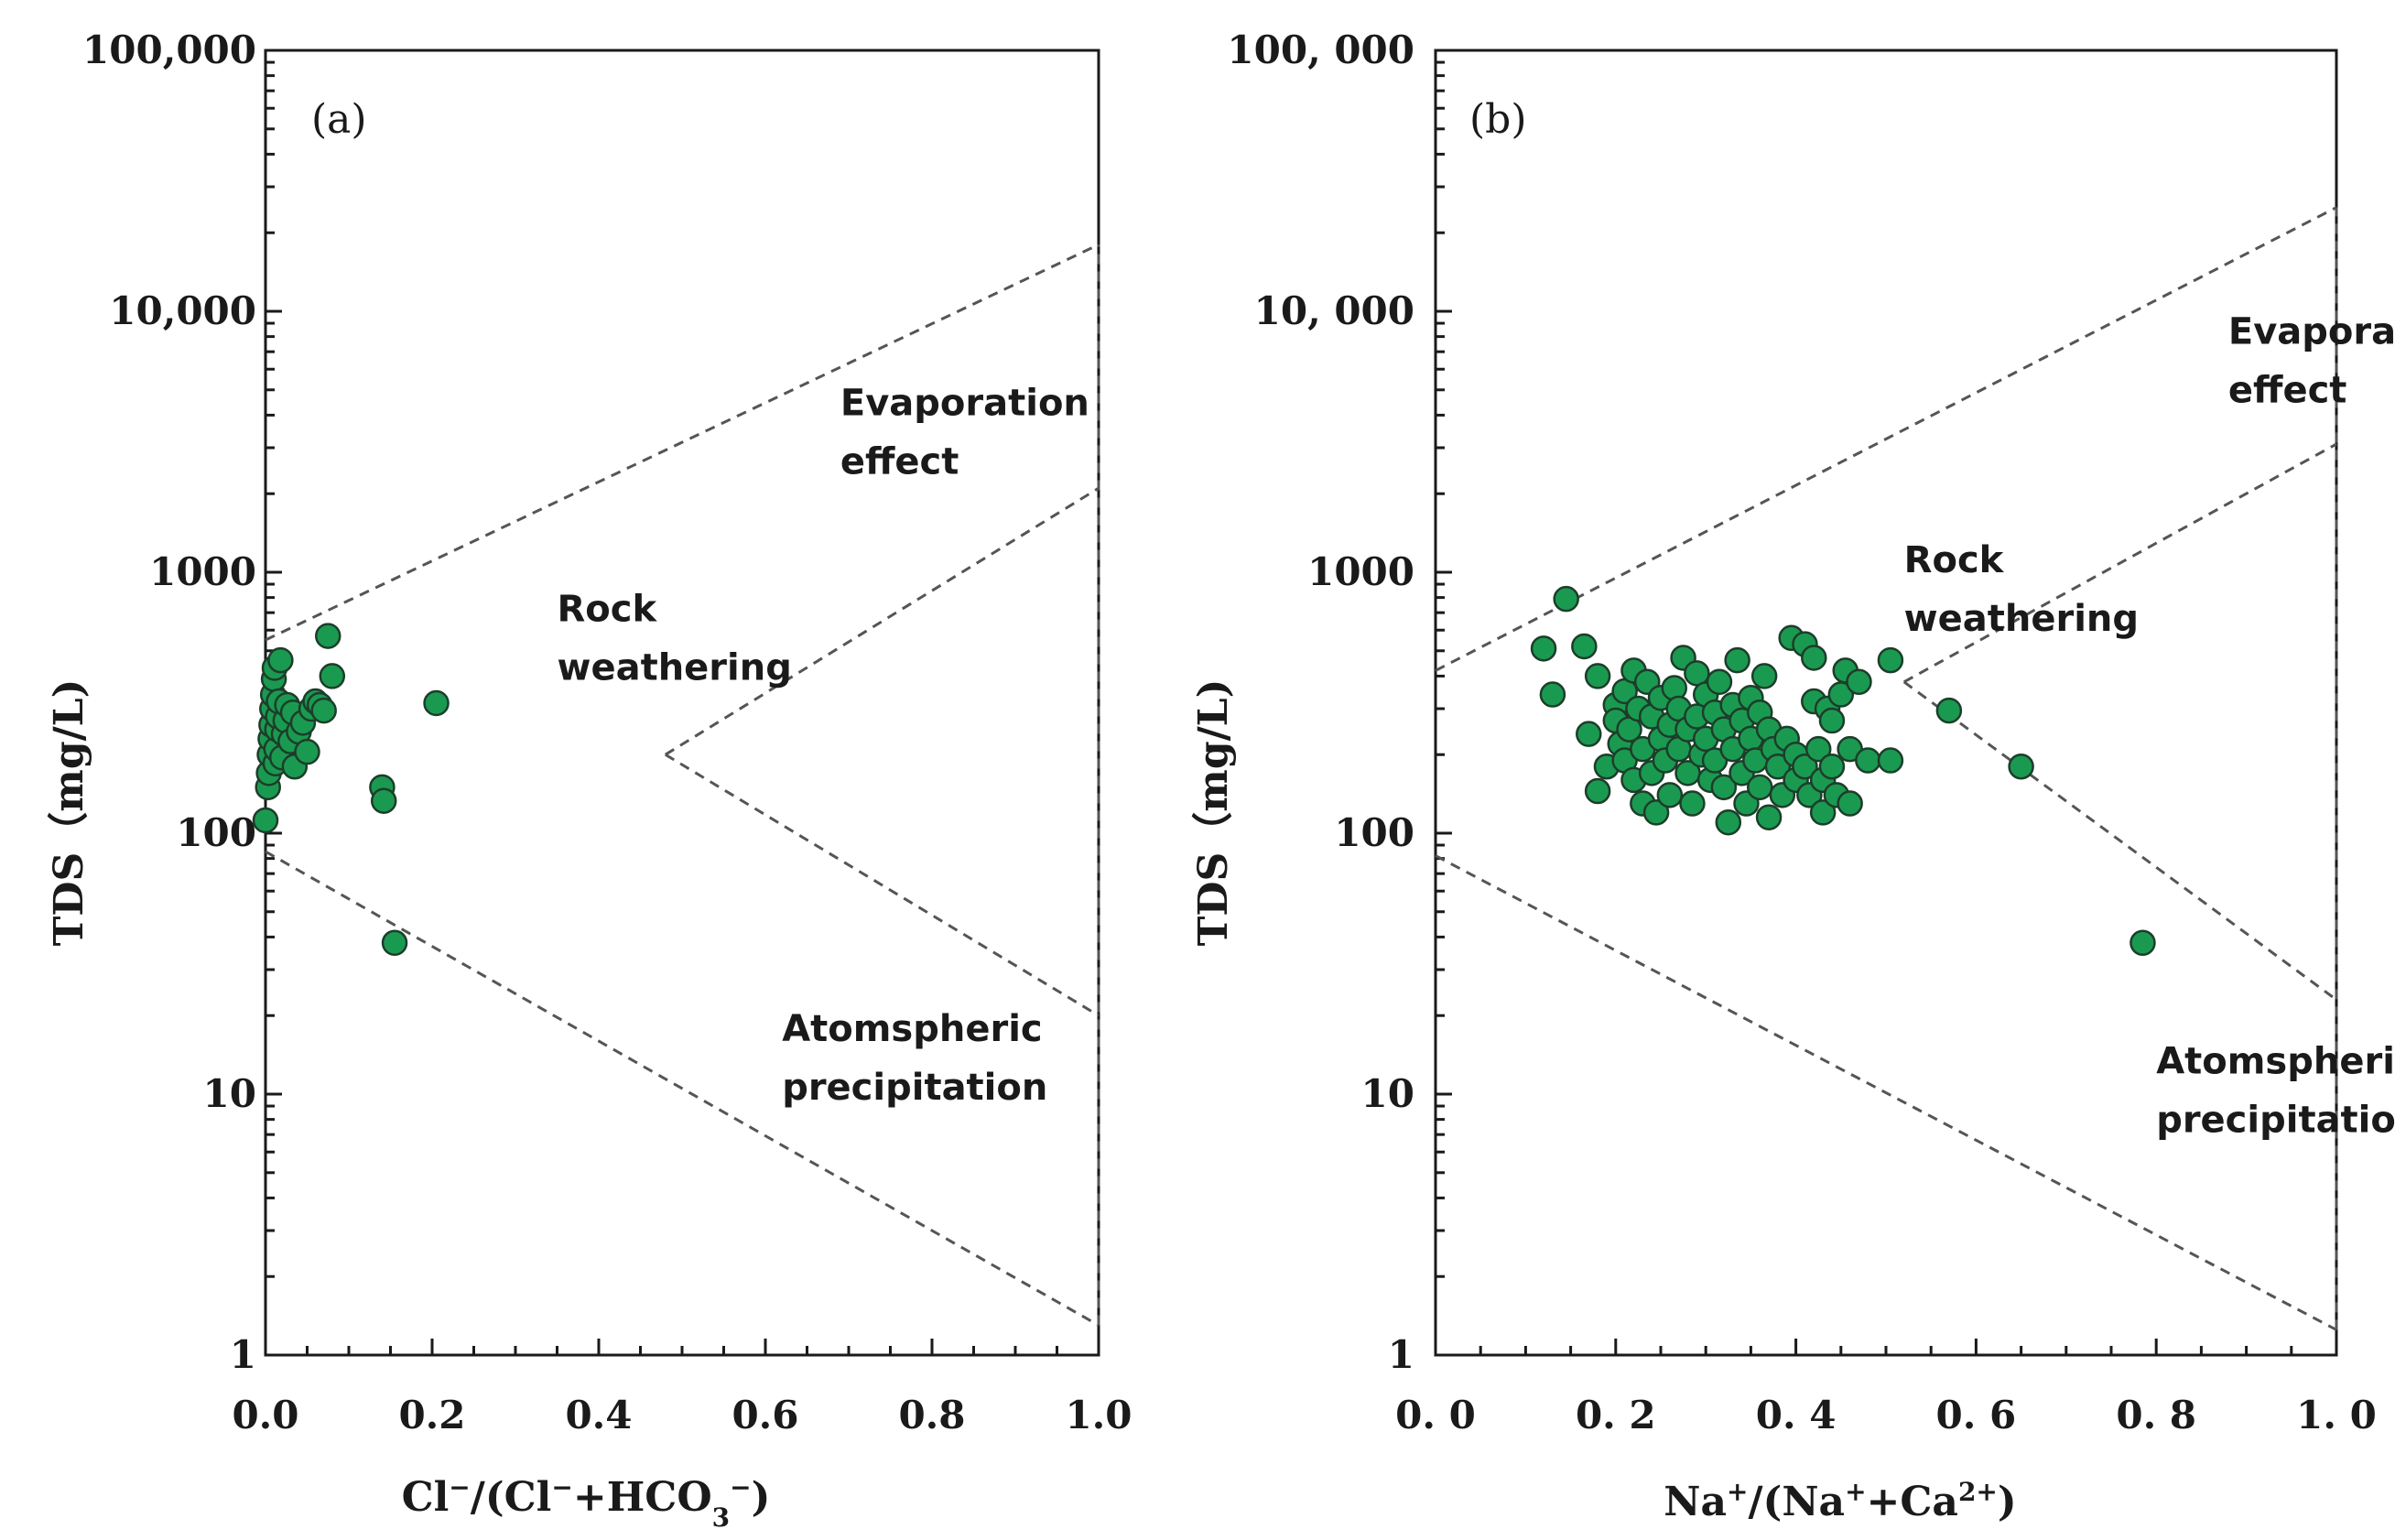  Describe the element at coordinates (2336, 1415) in the screenshot. I see `x-tick-label: 1. 0` at that location.